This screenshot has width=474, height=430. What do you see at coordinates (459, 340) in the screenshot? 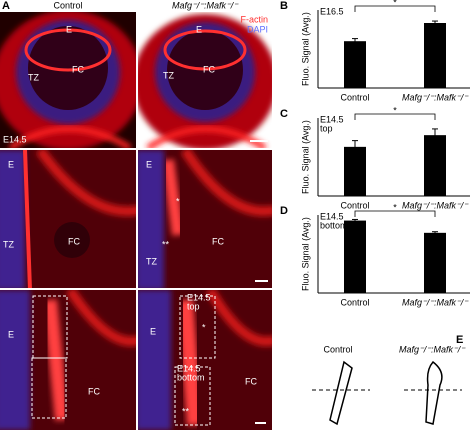
I see `panel-label: E` at bounding box center [459, 340].